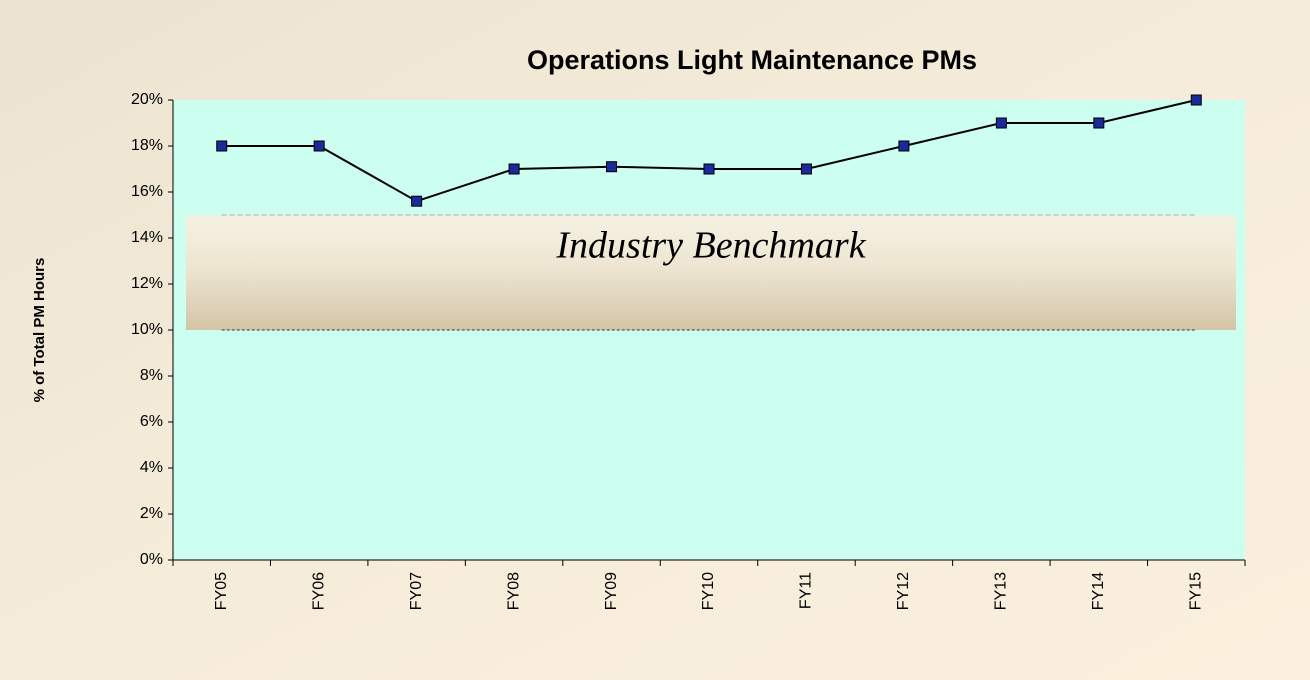  I want to click on x-tick-label: FY08, so click(513, 591).